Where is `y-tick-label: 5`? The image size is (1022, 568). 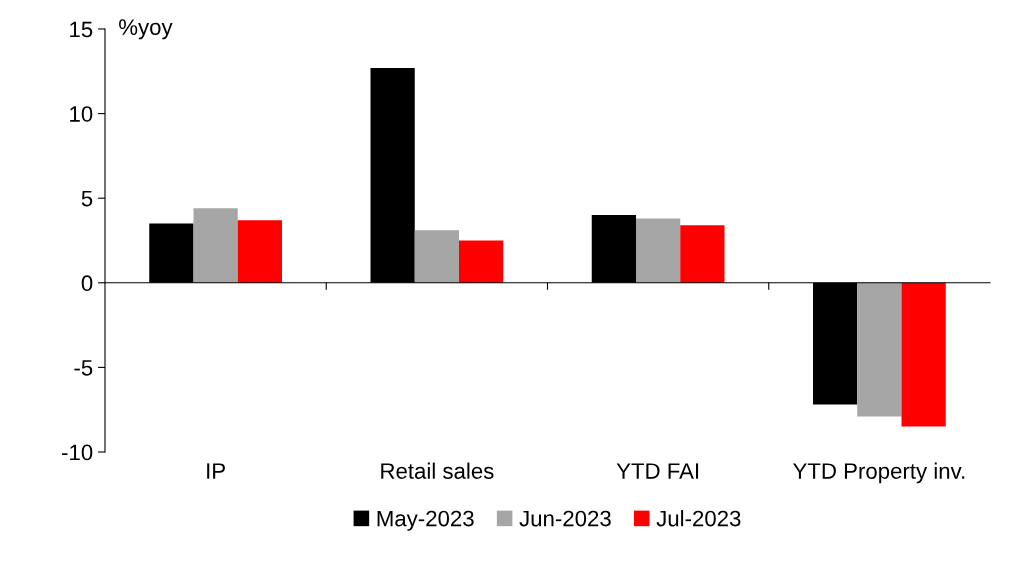 y-tick-label: 5 is located at coordinates (87, 198).